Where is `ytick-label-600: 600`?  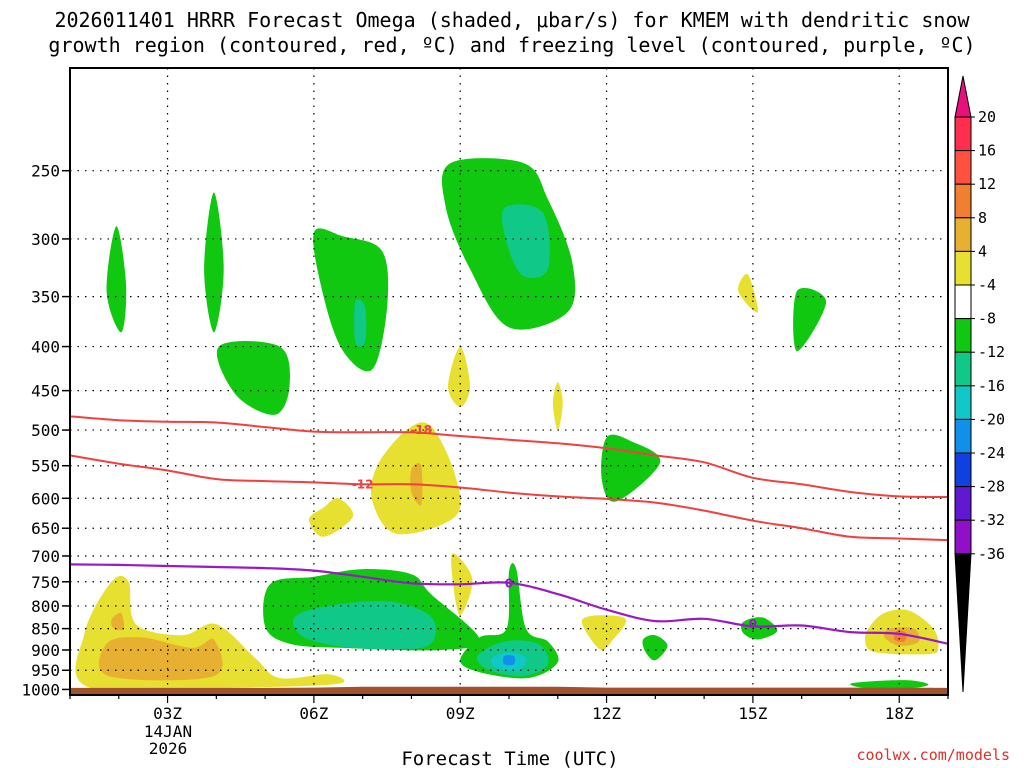 ytick-label-600: 600 is located at coordinates (45, 498).